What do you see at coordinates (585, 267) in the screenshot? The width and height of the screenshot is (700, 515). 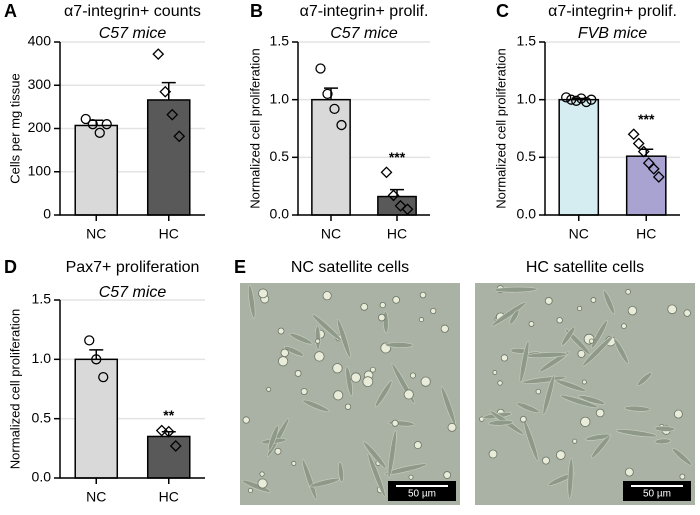 I see `image-title: HC satellite cells` at bounding box center [585, 267].